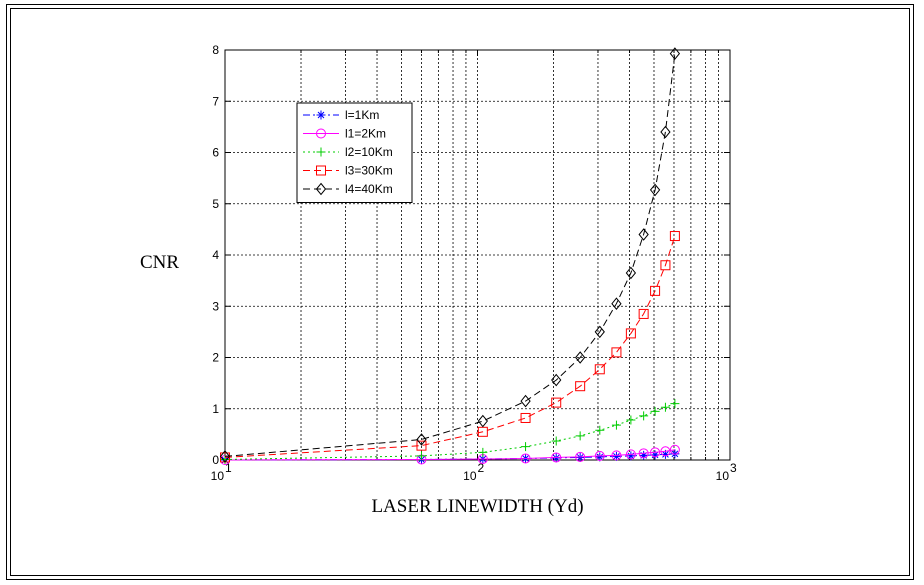 The height and width of the screenshot is (585, 924). I want to click on x-tick-exponent: 2, so click(481, 468).